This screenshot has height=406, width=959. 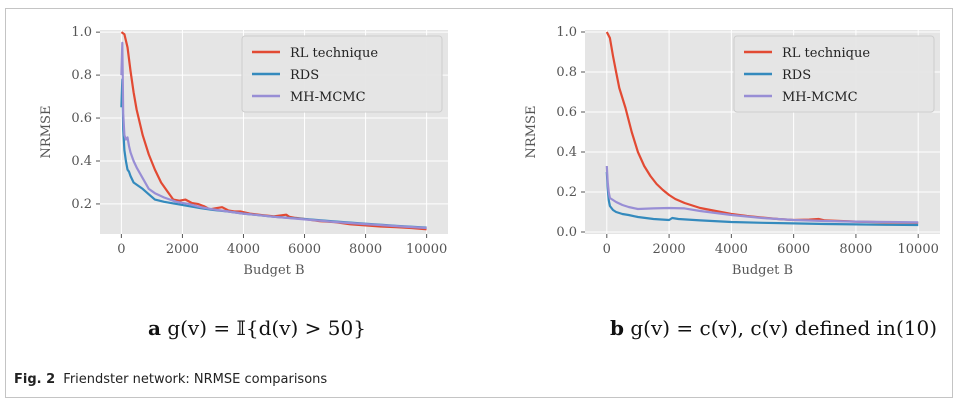 I want to click on subcaption-a: a g(v) = 𝕀{d(v) > 50}, so click(x=257, y=328).